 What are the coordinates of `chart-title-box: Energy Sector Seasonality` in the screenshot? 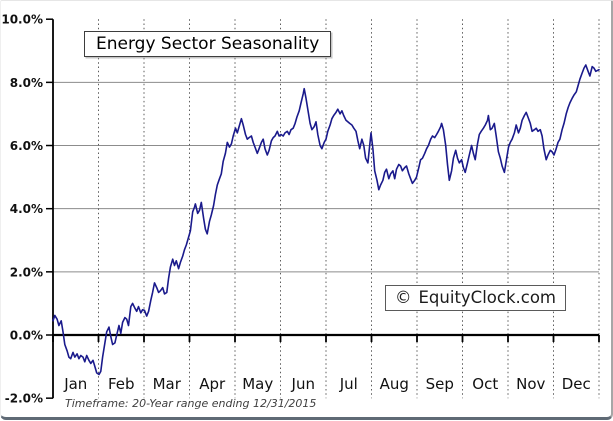 It's located at (208, 44).